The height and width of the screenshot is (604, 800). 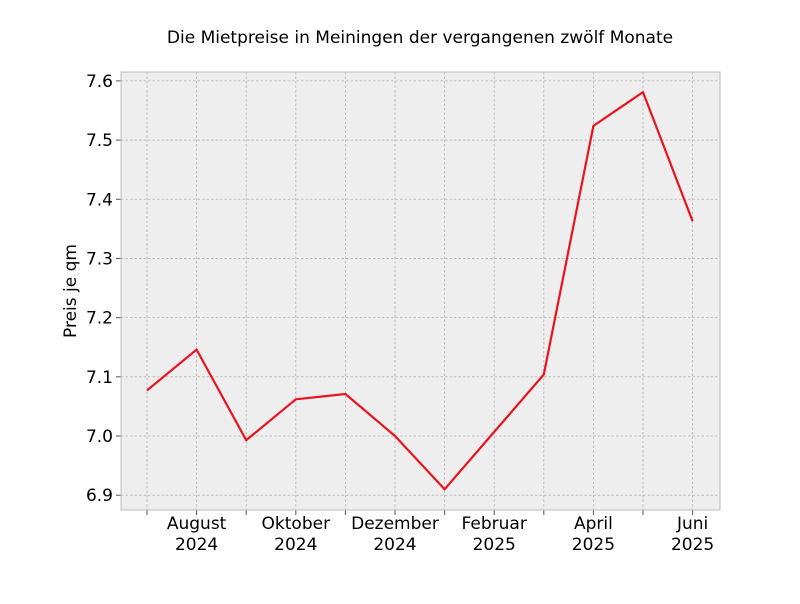 I want to click on x-tick-label-month: April, so click(x=593, y=524).